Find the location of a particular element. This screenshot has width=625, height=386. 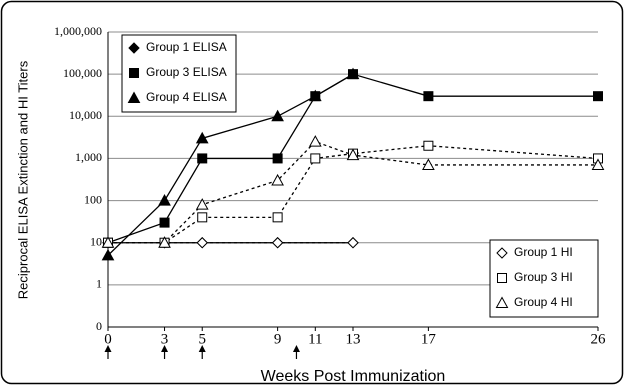

legend-label: Group 4 ELISA is located at coordinates (186, 97).